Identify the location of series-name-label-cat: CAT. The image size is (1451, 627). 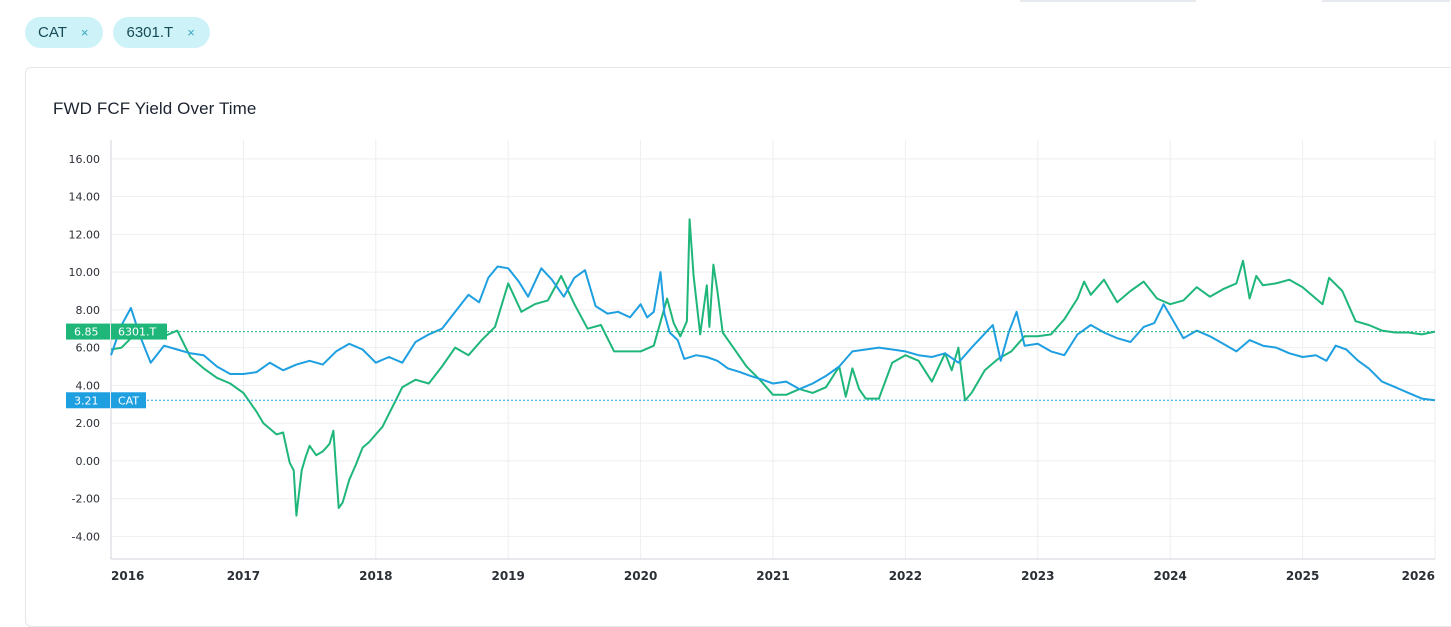
(128, 400).